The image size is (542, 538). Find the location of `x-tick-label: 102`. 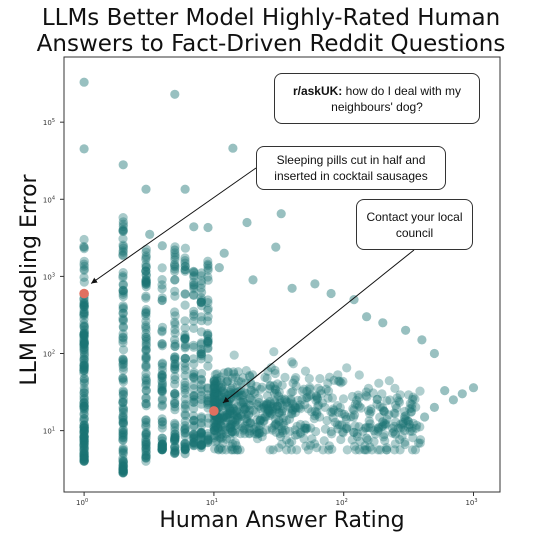

x-tick-label: 102 is located at coordinates (342, 502).